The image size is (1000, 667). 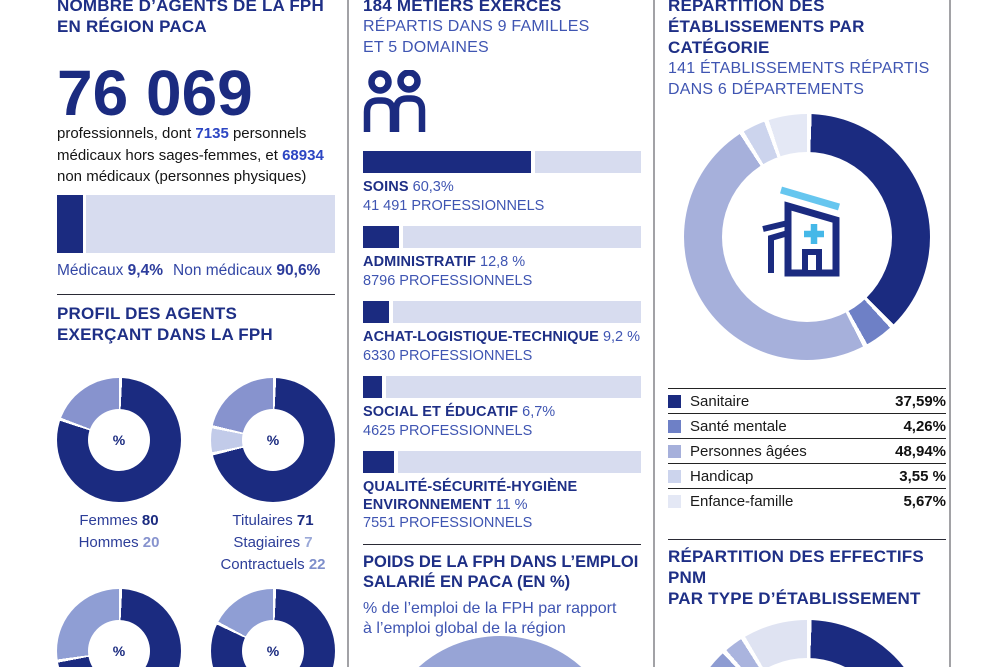 I want to click on legend-value: 4,26%, so click(x=924, y=426).